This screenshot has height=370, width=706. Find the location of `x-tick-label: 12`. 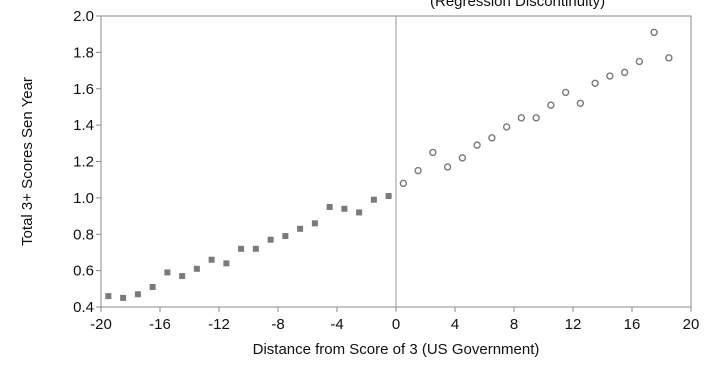

x-tick-label: 12 is located at coordinates (573, 324).